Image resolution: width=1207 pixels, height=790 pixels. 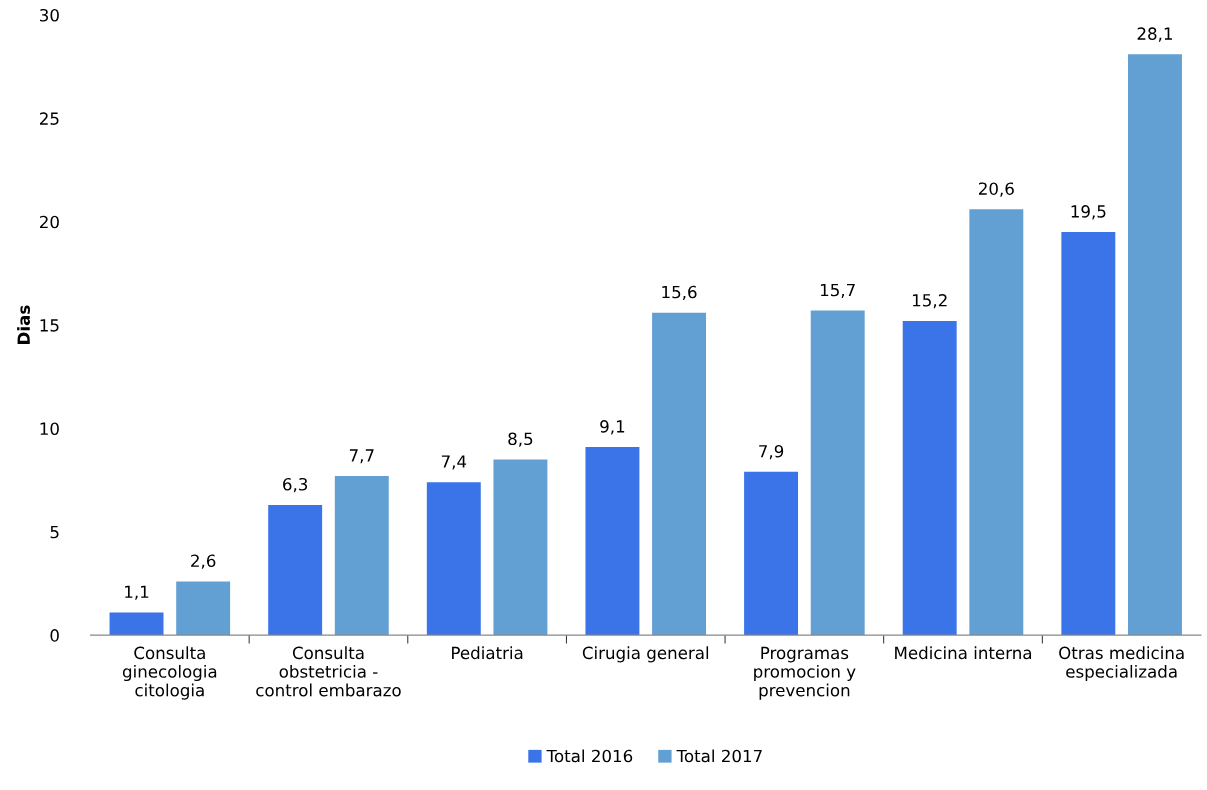 What do you see at coordinates (520, 439) in the screenshot?
I see `data-label: 8,5` at bounding box center [520, 439].